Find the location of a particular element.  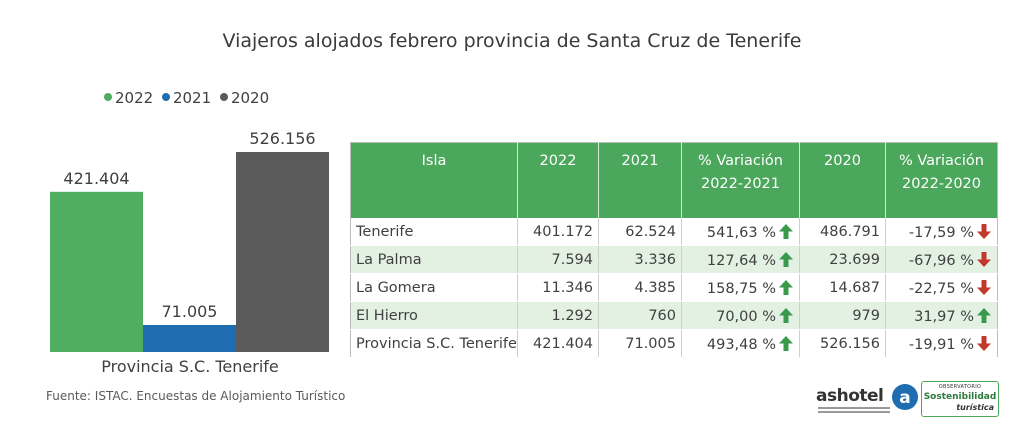

cell-isla: El Hierro is located at coordinates (434, 315).